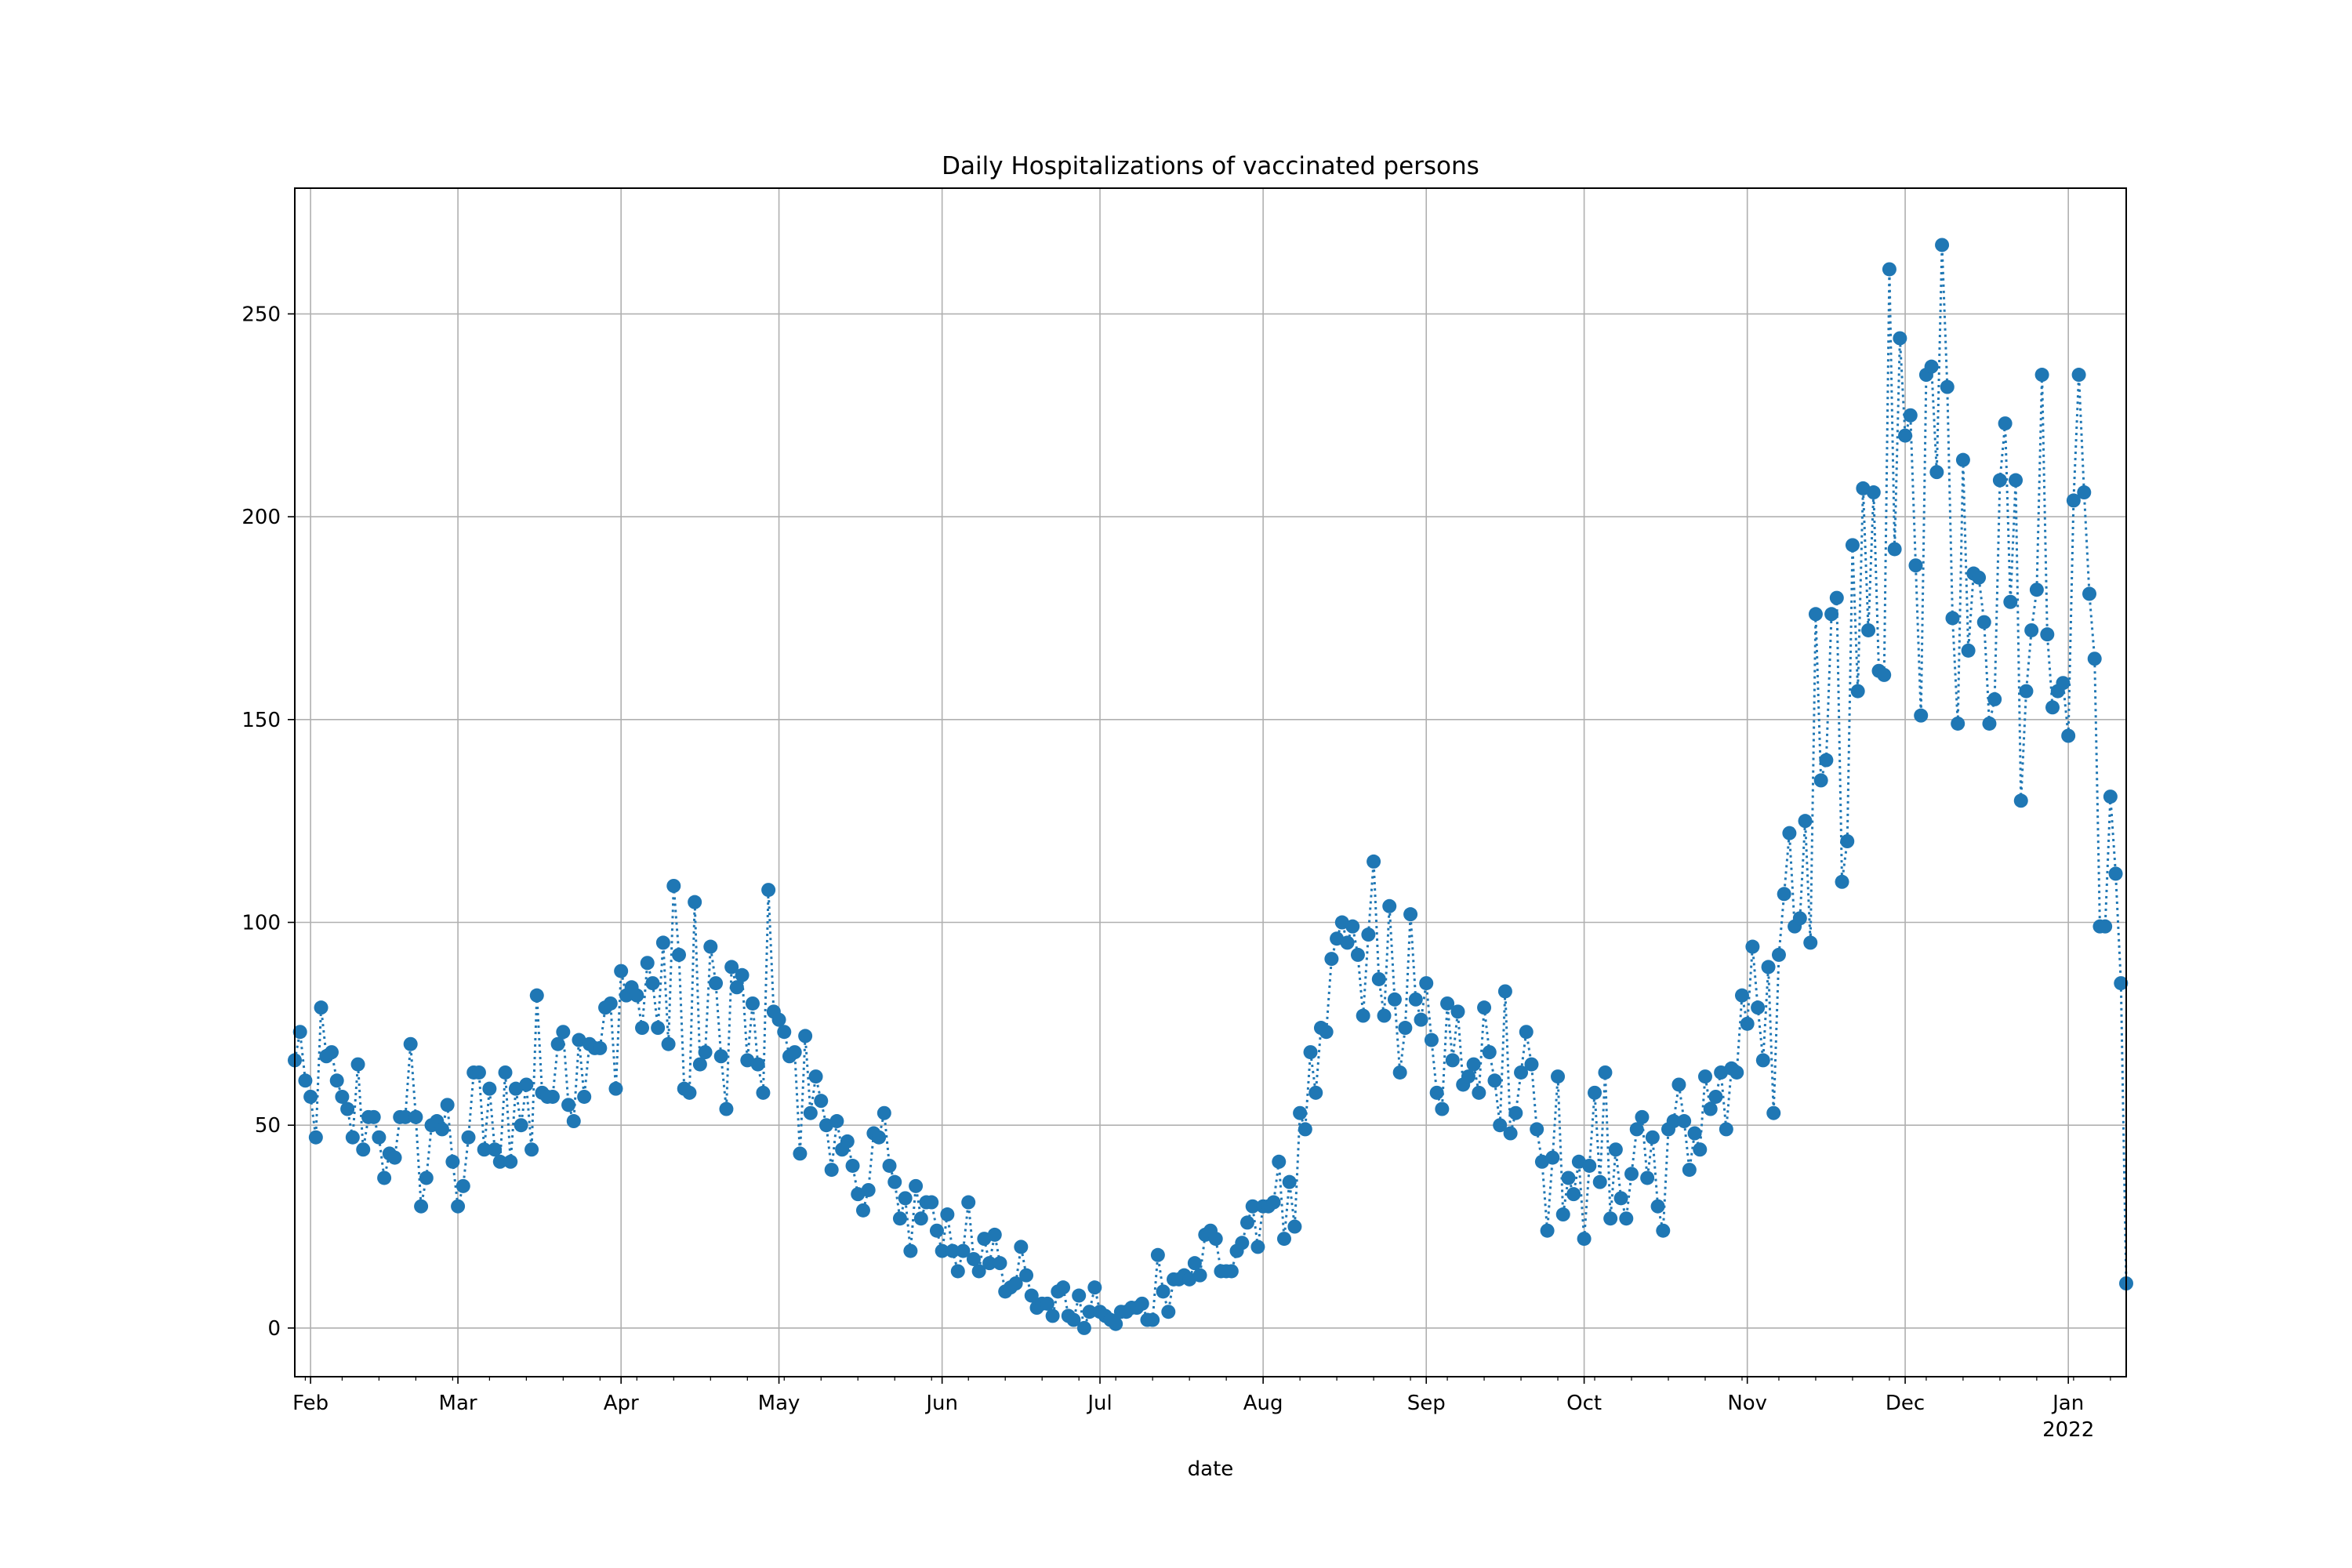 The height and width of the screenshot is (1568, 2352). What do you see at coordinates (261, 314) in the screenshot?
I see `y-tick-label: 250` at bounding box center [261, 314].